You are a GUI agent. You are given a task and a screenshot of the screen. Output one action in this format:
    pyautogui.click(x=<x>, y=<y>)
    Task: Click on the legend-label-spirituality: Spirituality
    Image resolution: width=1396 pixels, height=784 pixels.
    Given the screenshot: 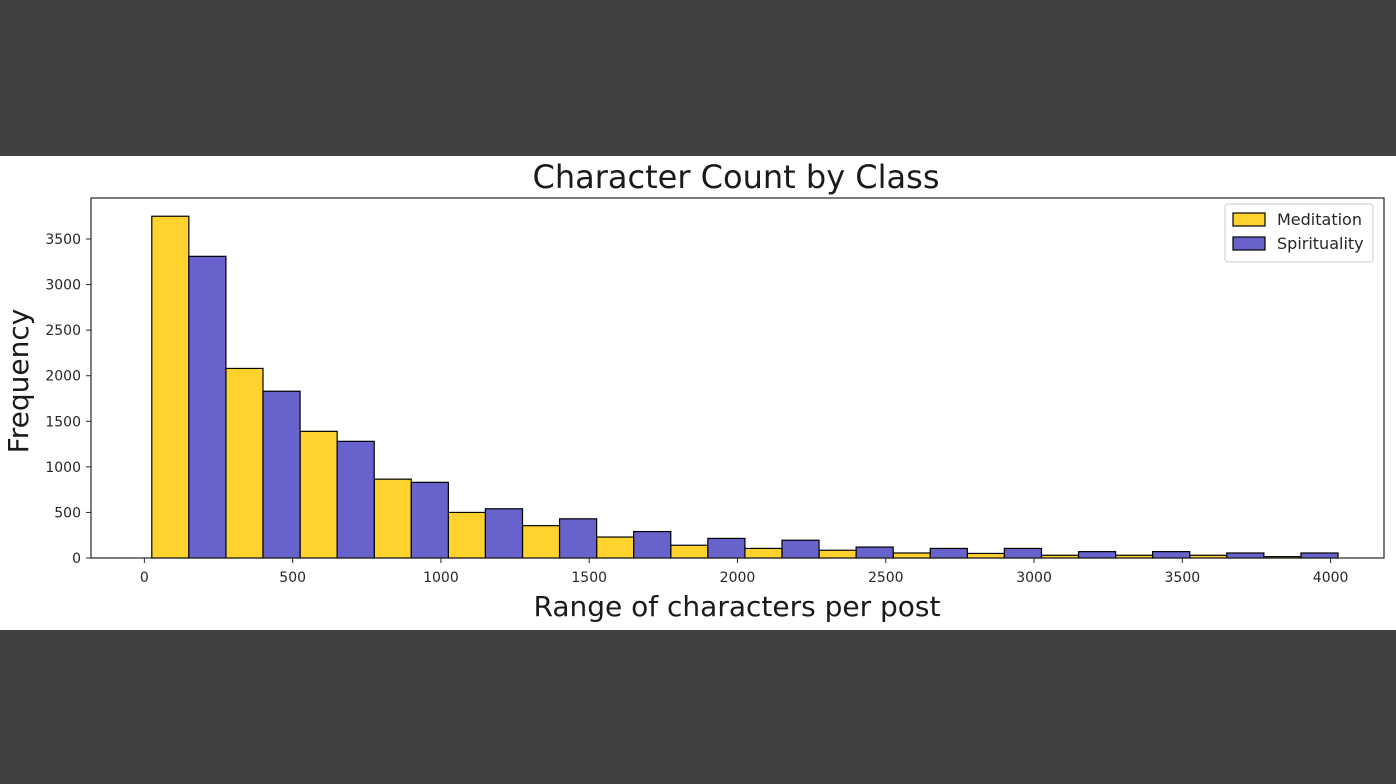 What is the action you would take?
    pyautogui.click(x=1320, y=243)
    